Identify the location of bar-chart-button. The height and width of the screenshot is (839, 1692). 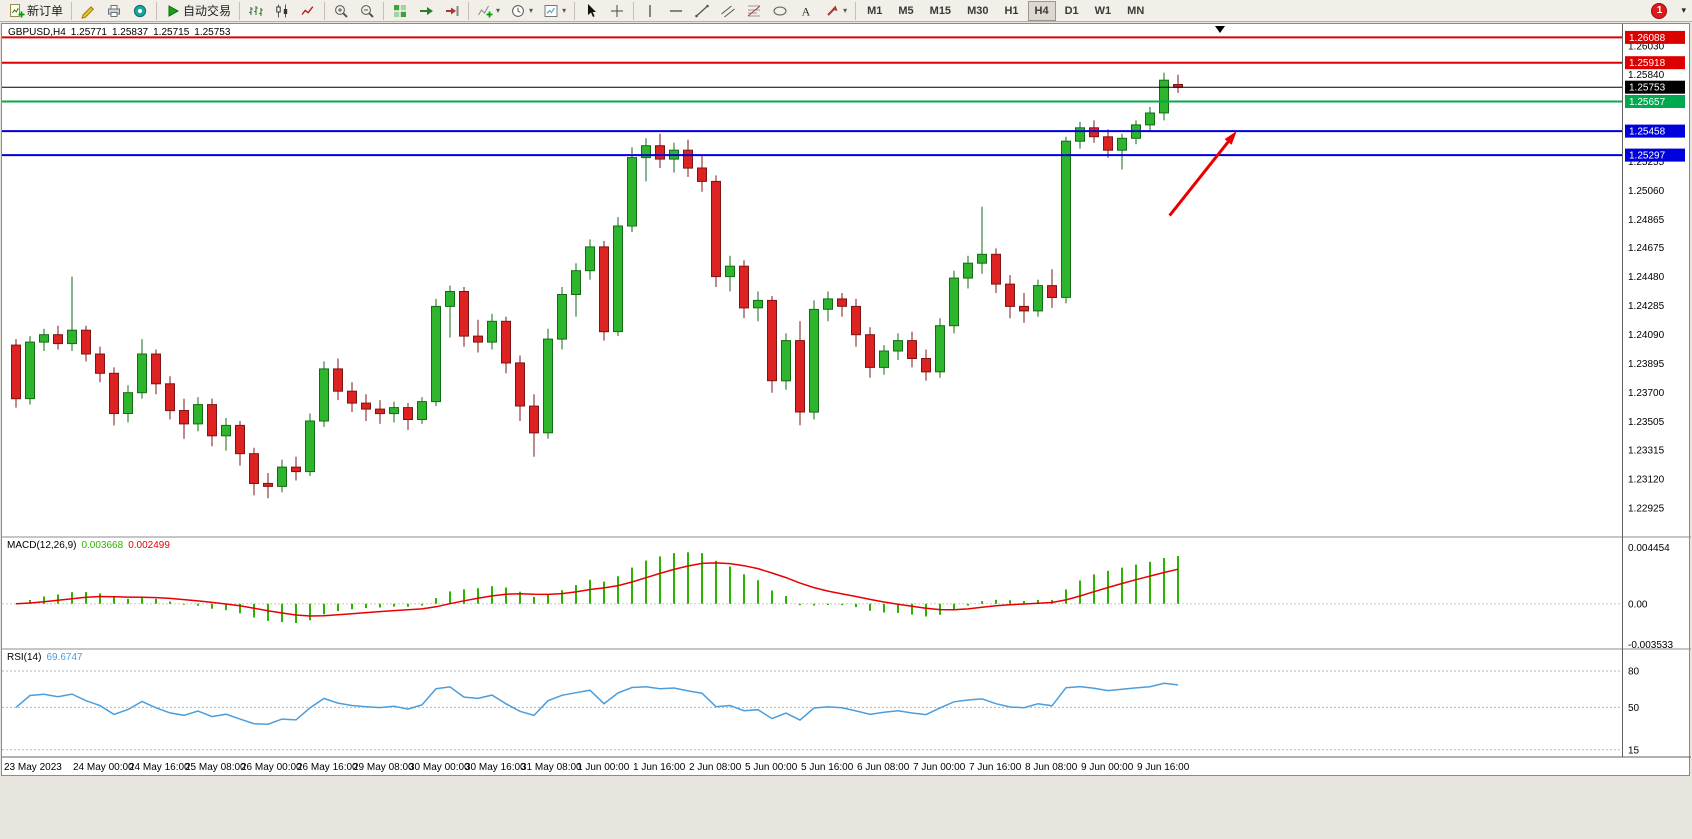
(256, 11).